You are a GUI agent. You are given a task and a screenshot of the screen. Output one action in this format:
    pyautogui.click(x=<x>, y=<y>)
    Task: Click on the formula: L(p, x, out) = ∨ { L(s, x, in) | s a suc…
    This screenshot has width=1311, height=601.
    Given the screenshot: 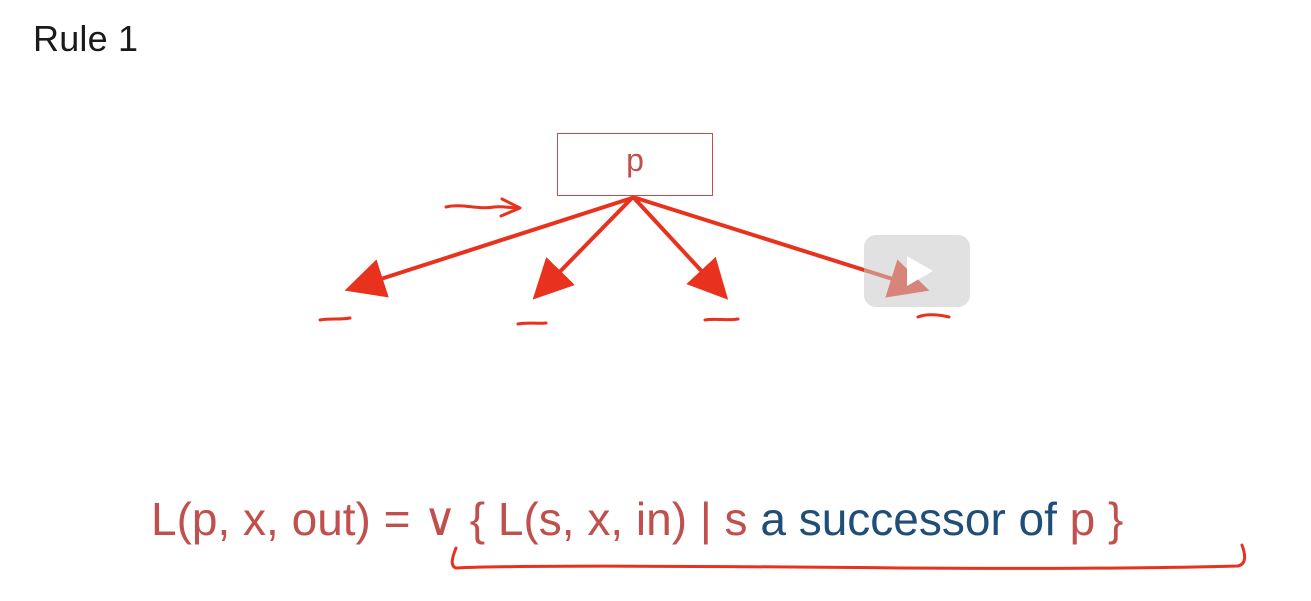 What is the action you would take?
    pyautogui.click(x=637, y=519)
    